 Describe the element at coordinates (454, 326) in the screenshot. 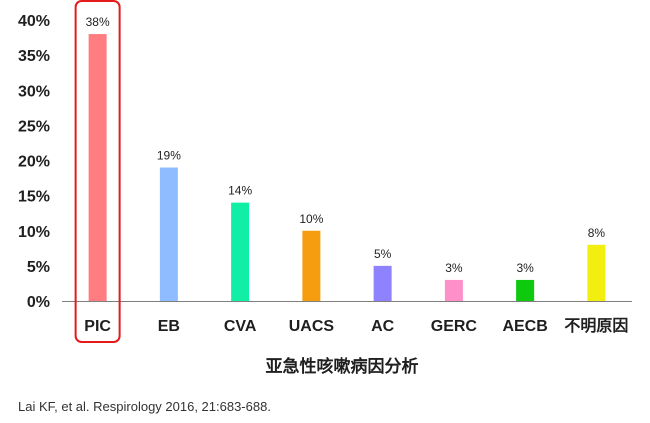

I see `x-tick-label: GERC` at that location.